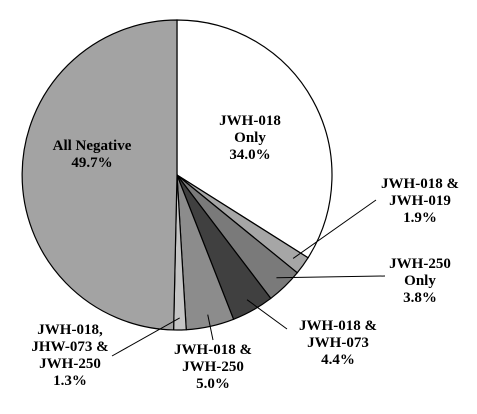  I want to click on slice-label-3: JWH-018 & JWH-073 4.4%, so click(338, 343).